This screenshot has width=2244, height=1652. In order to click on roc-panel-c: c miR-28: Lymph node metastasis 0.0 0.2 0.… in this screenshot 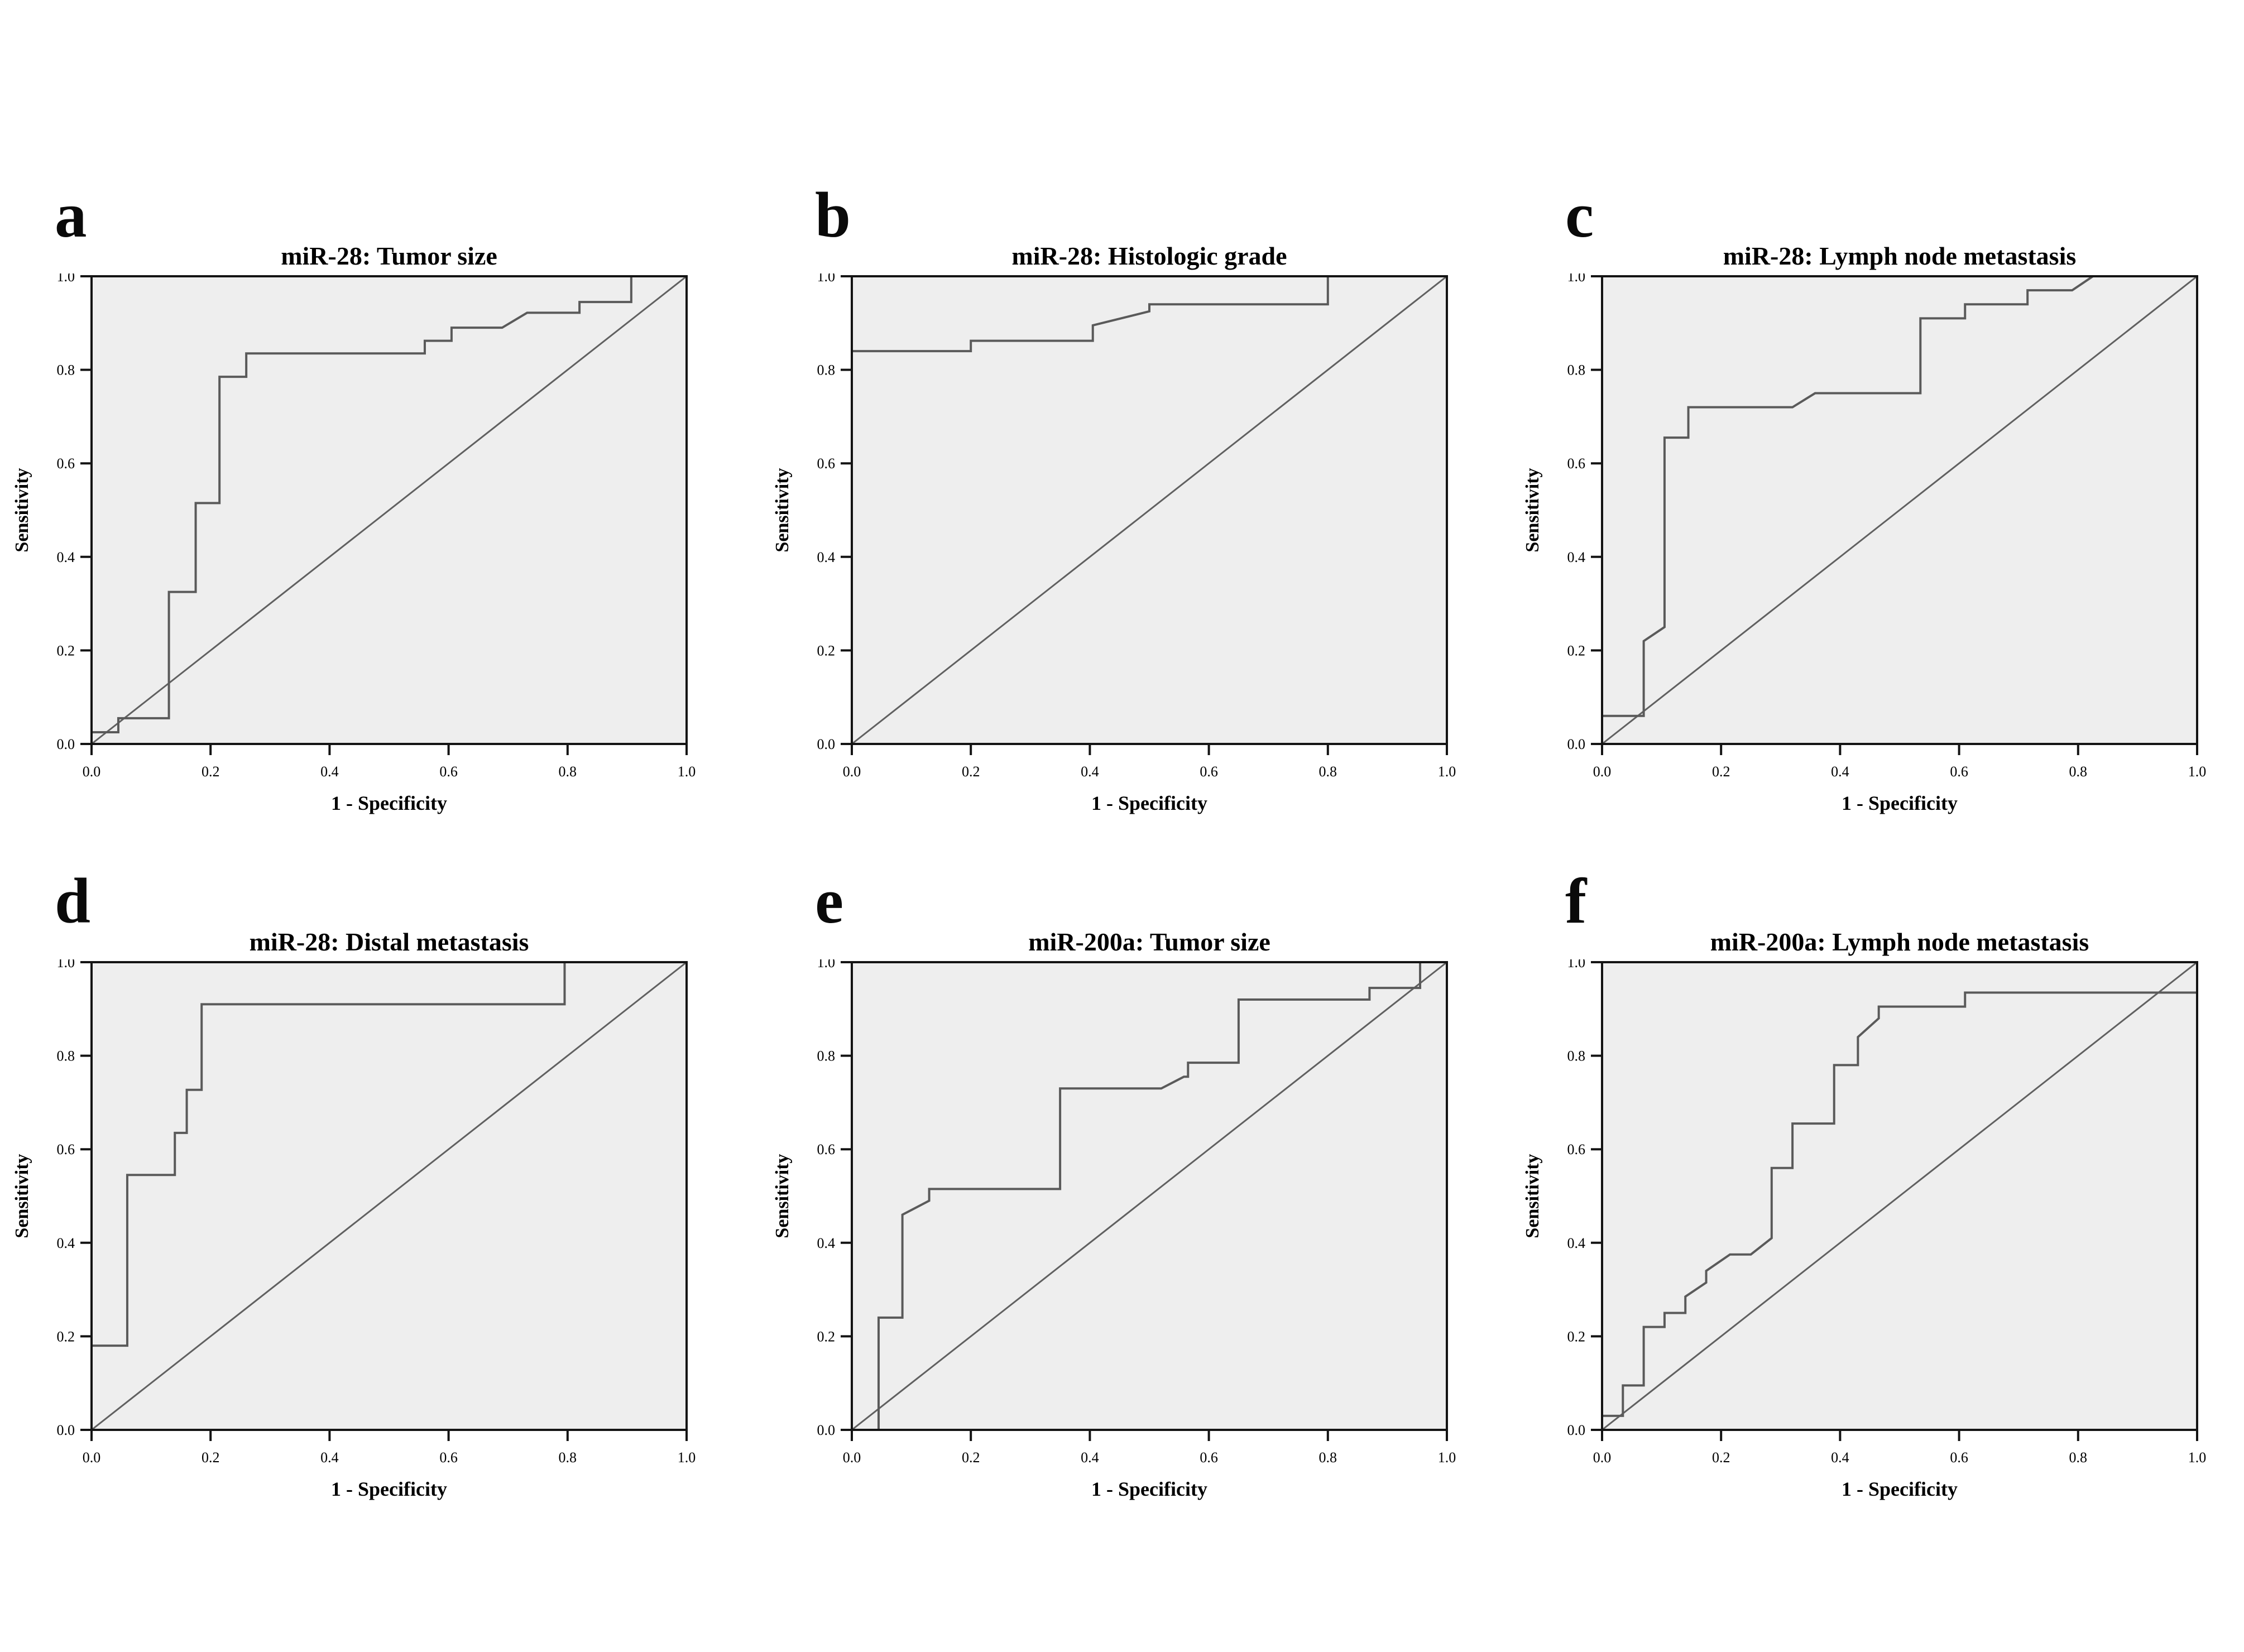, I will do `click(1870, 510)`.